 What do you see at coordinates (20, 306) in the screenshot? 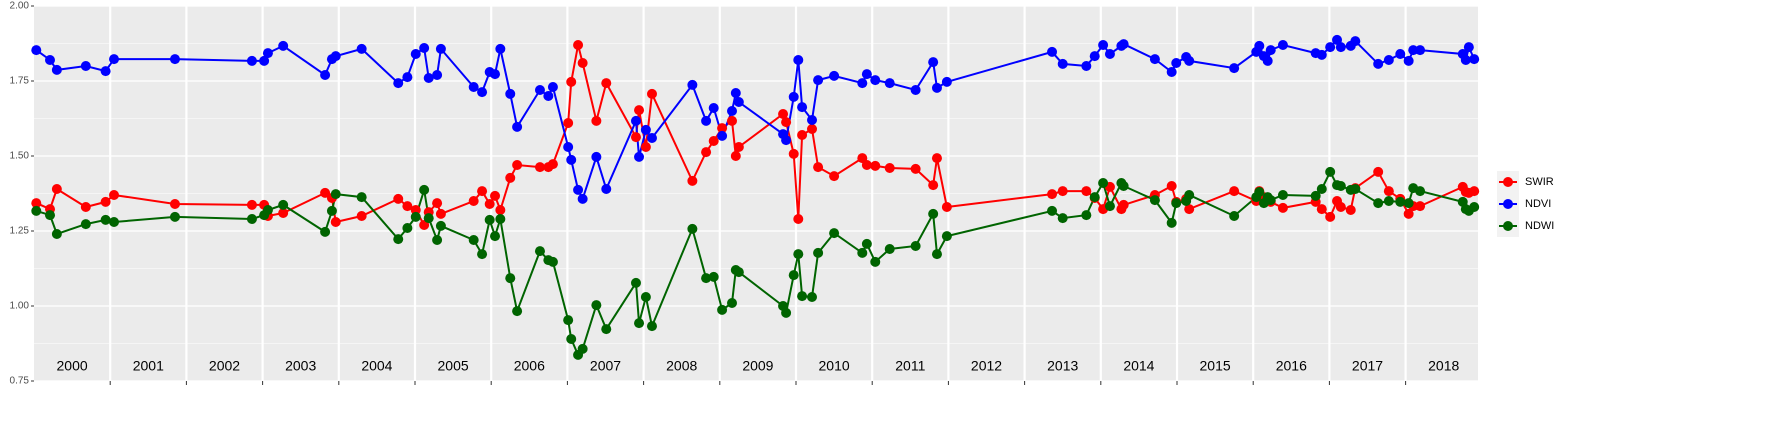
I see `y-tick-label: 1.00` at bounding box center [20, 306].